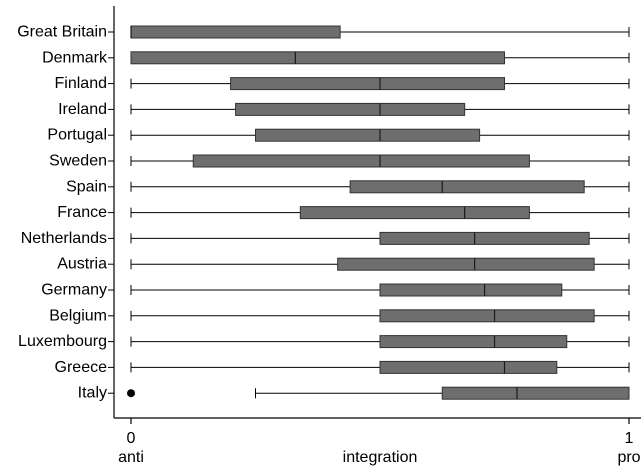 The height and width of the screenshot is (468, 641). Describe the element at coordinates (324, 341) in the screenshot. I see `box-row-luxembourg: Luxembourg` at that location.